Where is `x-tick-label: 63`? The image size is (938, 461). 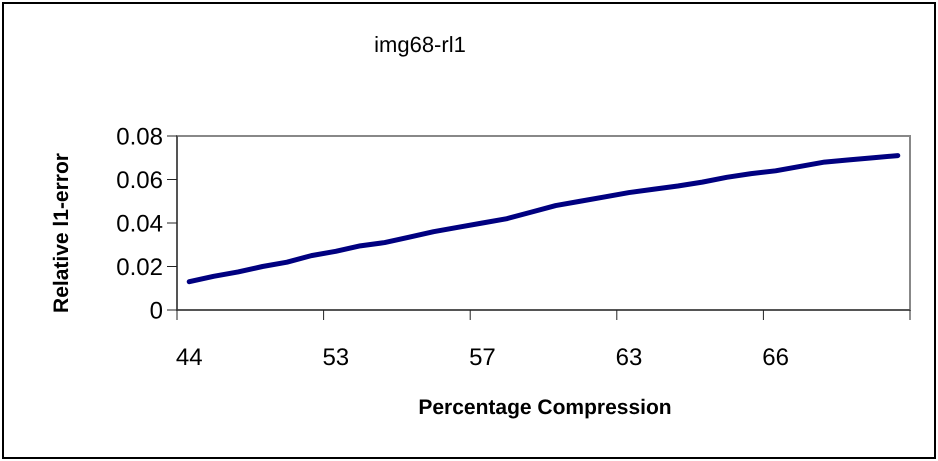
x-tick-label: 63 is located at coordinates (629, 357).